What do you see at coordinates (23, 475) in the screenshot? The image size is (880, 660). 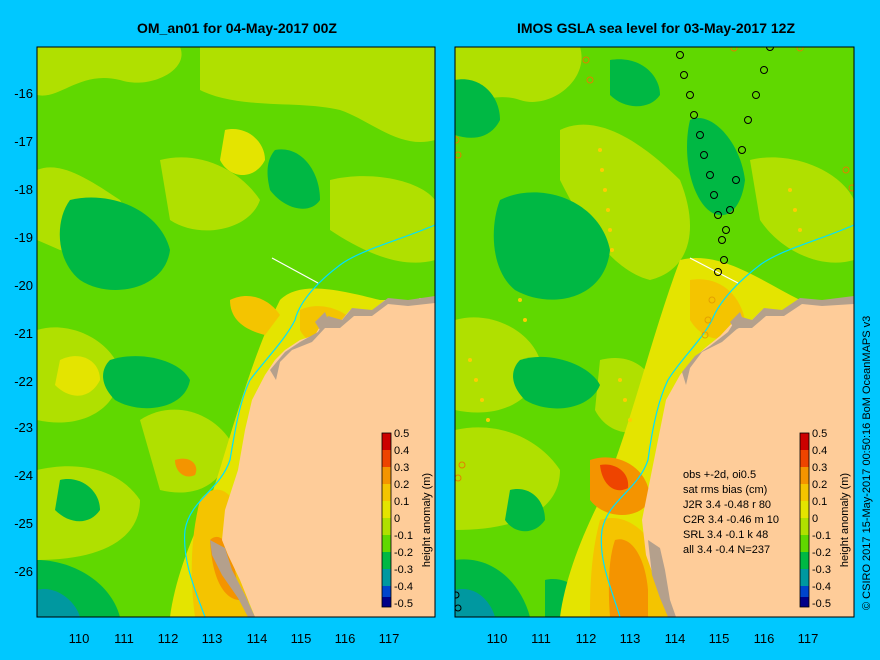 I see `lat-tick: -24` at bounding box center [23, 475].